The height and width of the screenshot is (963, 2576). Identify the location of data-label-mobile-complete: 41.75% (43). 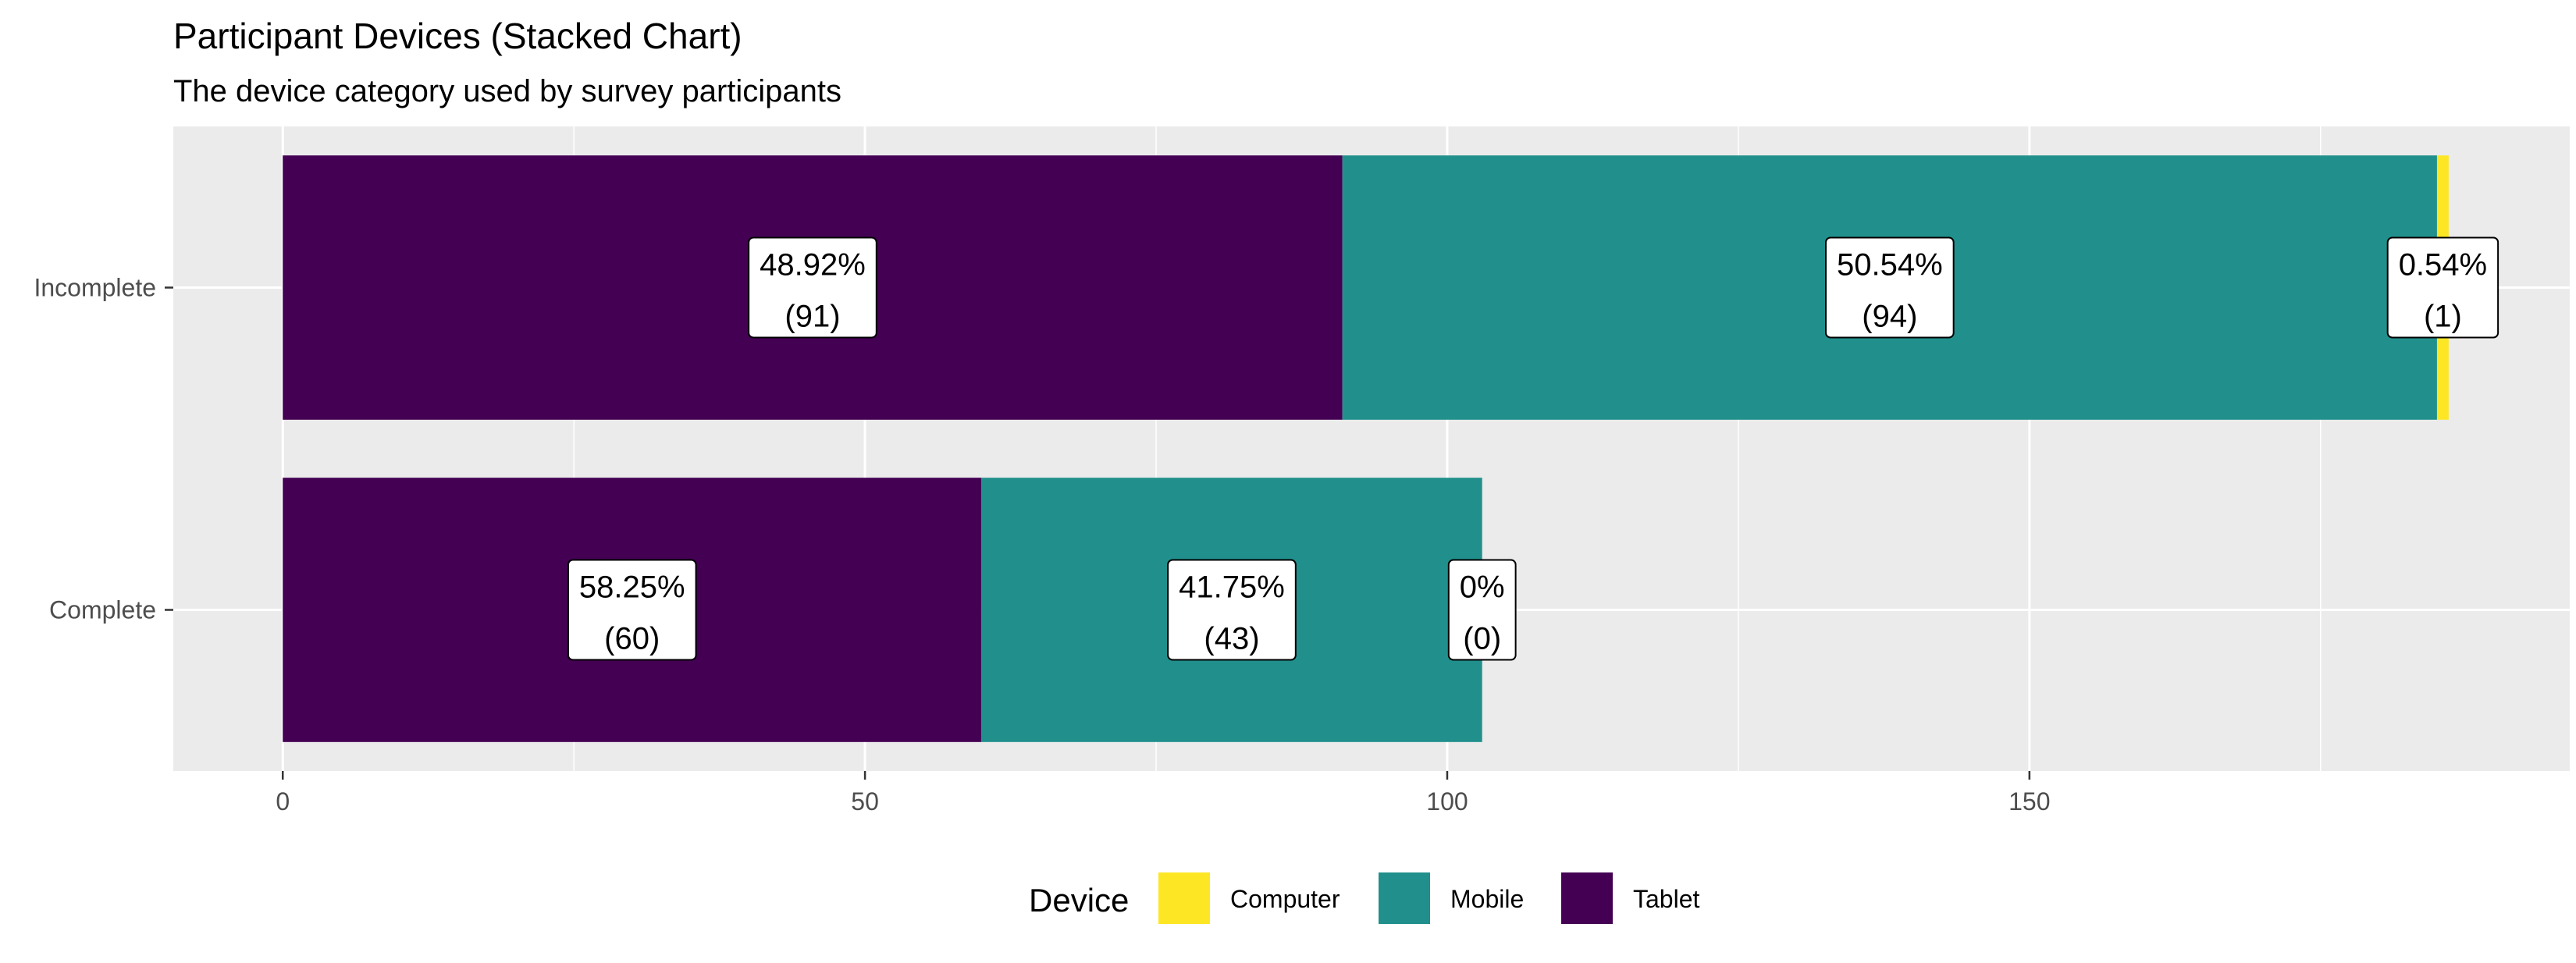
(1232, 610).